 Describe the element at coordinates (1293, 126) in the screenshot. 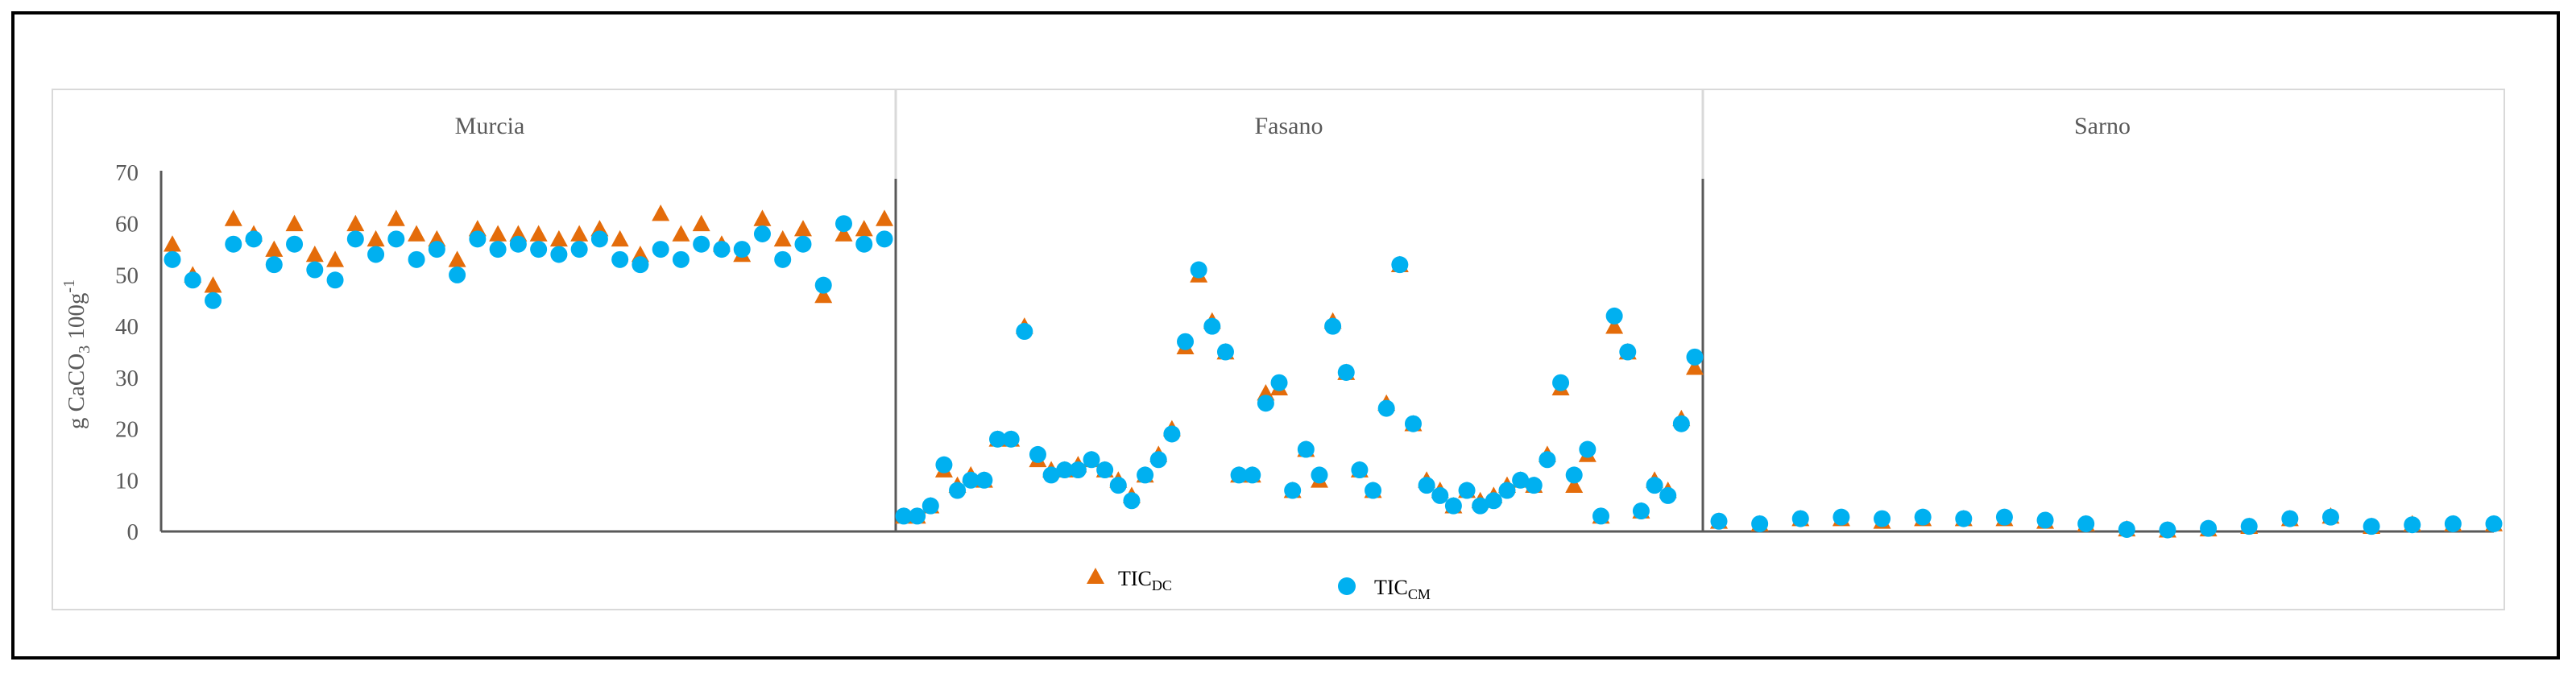

I see `panel-titles: Murcia Fasano Sarno` at that location.